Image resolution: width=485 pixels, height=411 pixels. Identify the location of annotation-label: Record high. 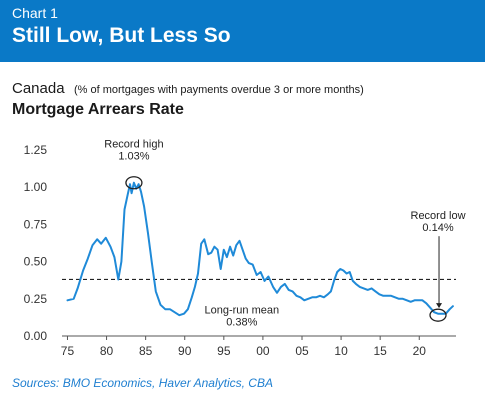
(133, 145).